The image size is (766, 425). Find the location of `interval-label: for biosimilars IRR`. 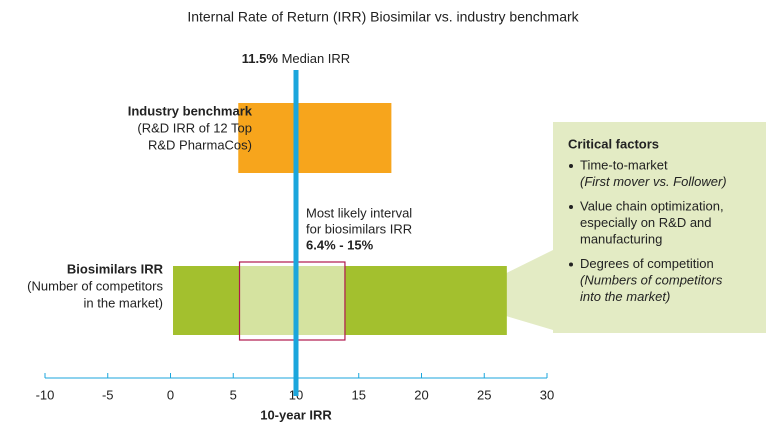

interval-label: for biosimilars IRR is located at coordinates (359, 228).